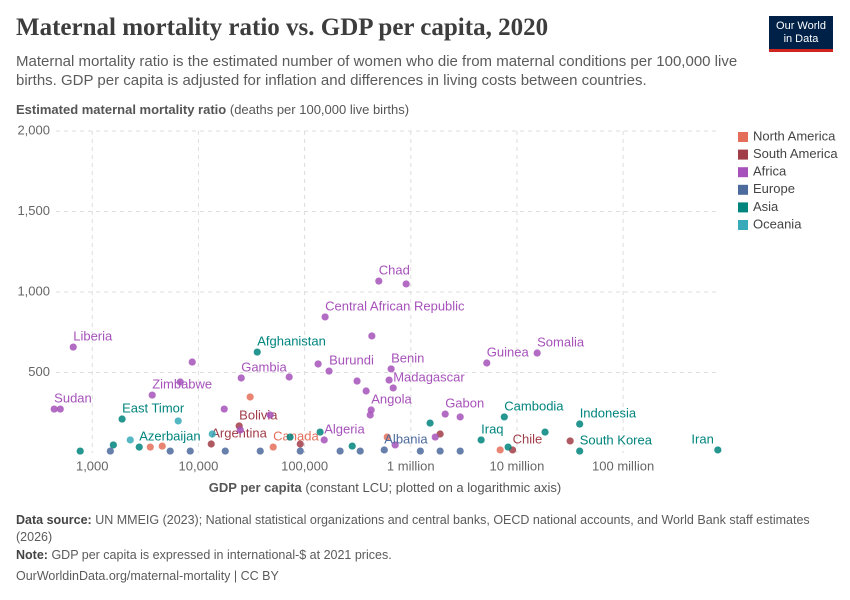 This screenshot has width=850, height=600. I want to click on point-label: Iran, so click(702, 438).